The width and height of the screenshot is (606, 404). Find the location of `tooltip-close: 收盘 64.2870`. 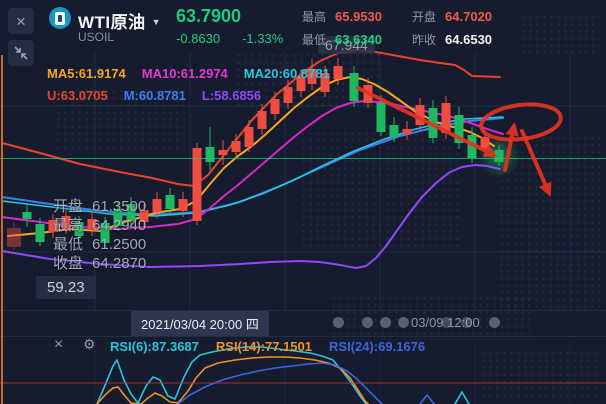

tooltip-close: 收盘 64.2870 is located at coordinates (100, 263).